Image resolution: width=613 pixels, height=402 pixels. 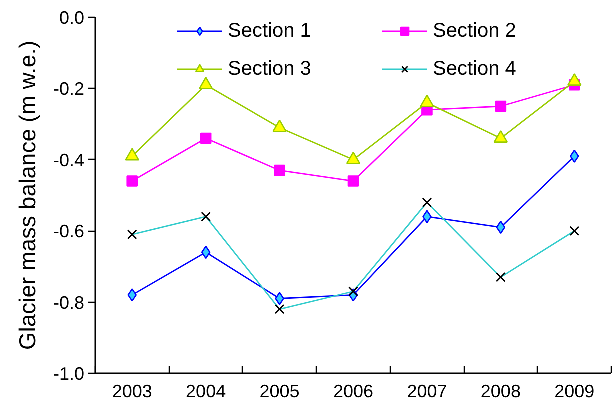 I want to click on y-axis-title: Glacier mass balance (m w.e.), so click(x=27, y=195).